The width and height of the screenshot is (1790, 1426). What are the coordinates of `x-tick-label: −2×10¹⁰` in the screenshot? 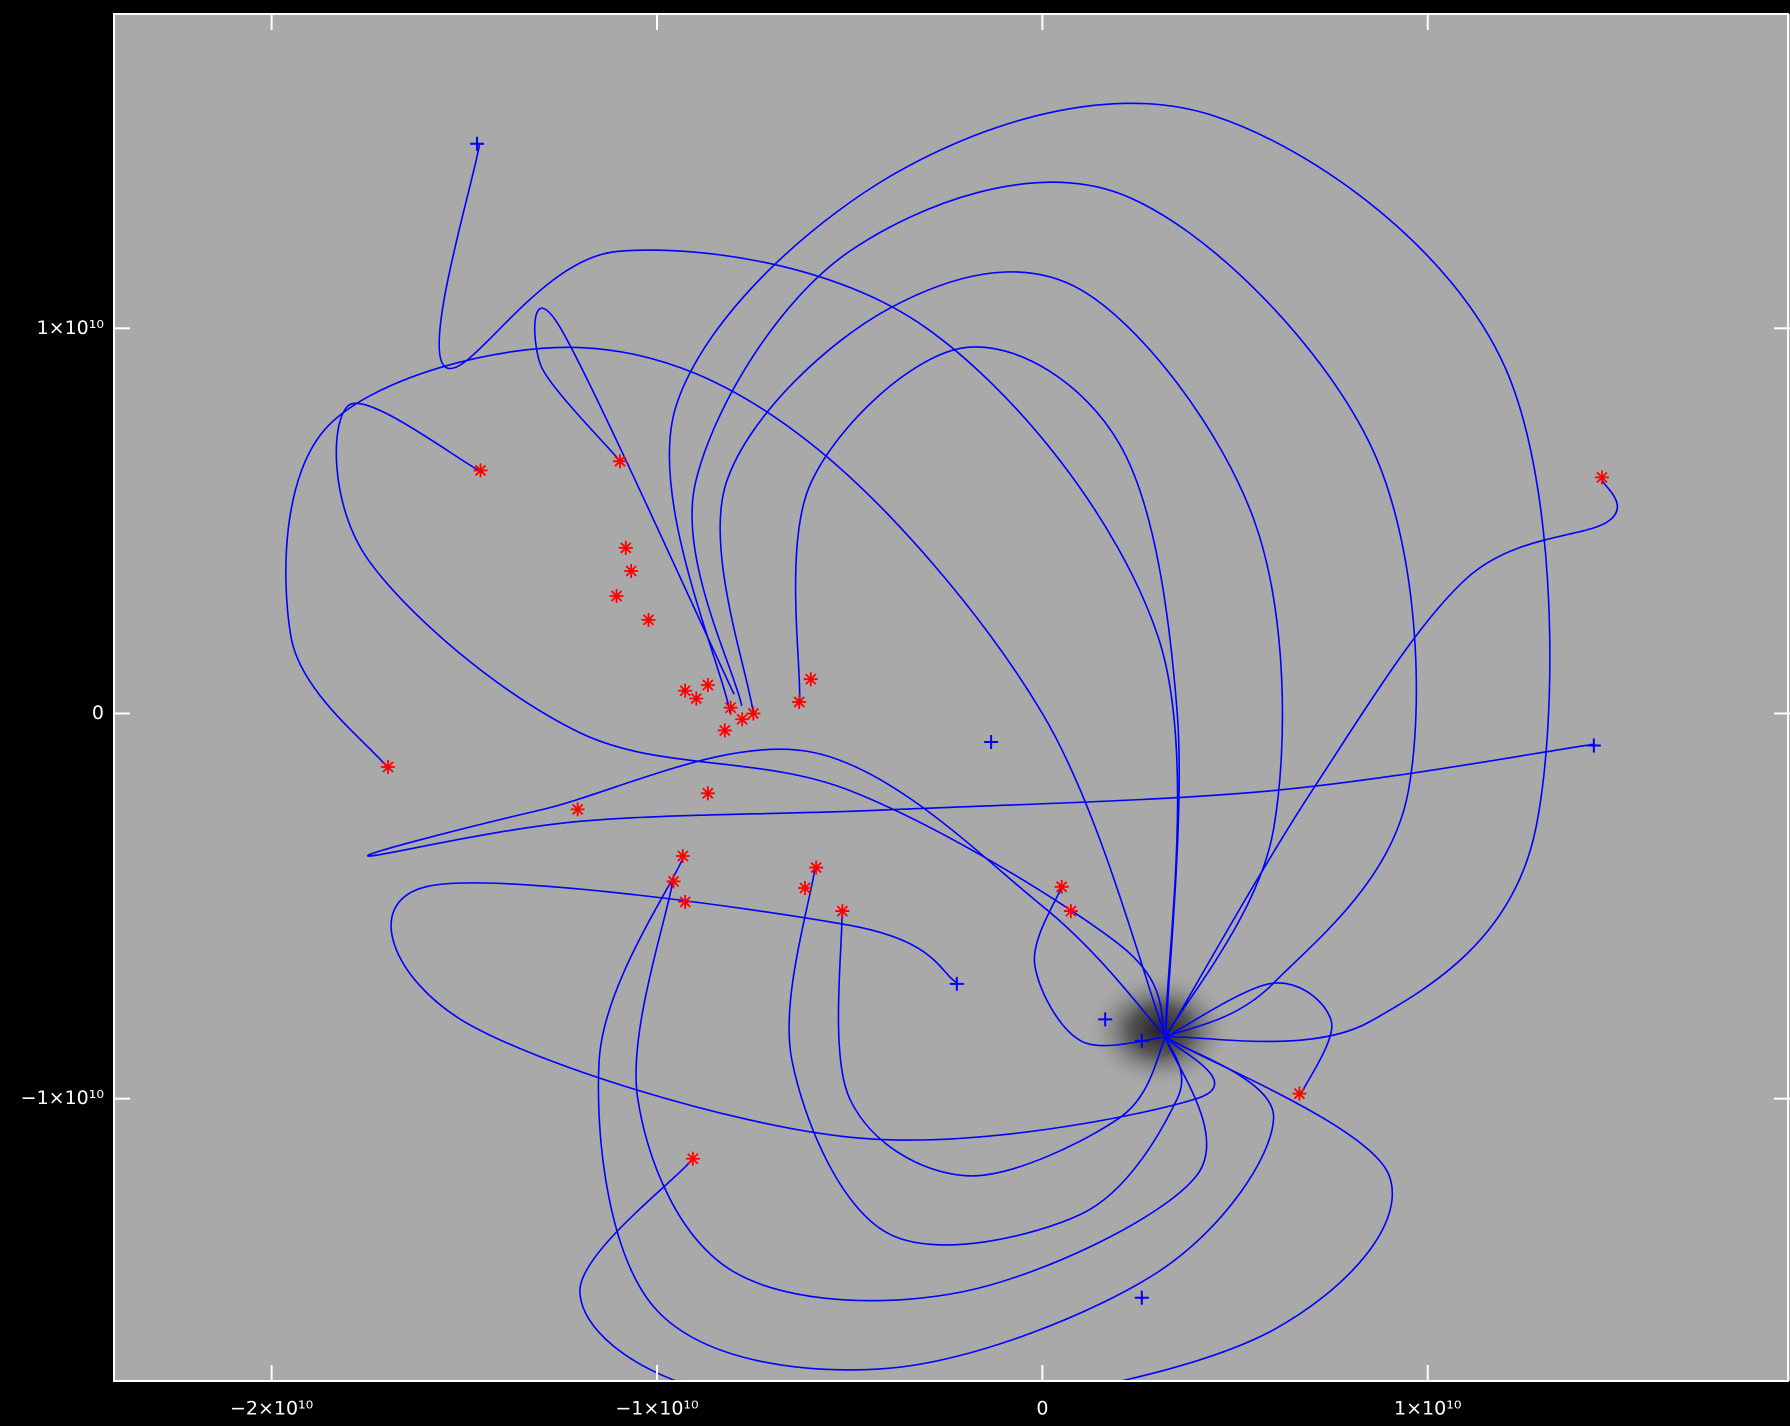 It's located at (271, 1409).